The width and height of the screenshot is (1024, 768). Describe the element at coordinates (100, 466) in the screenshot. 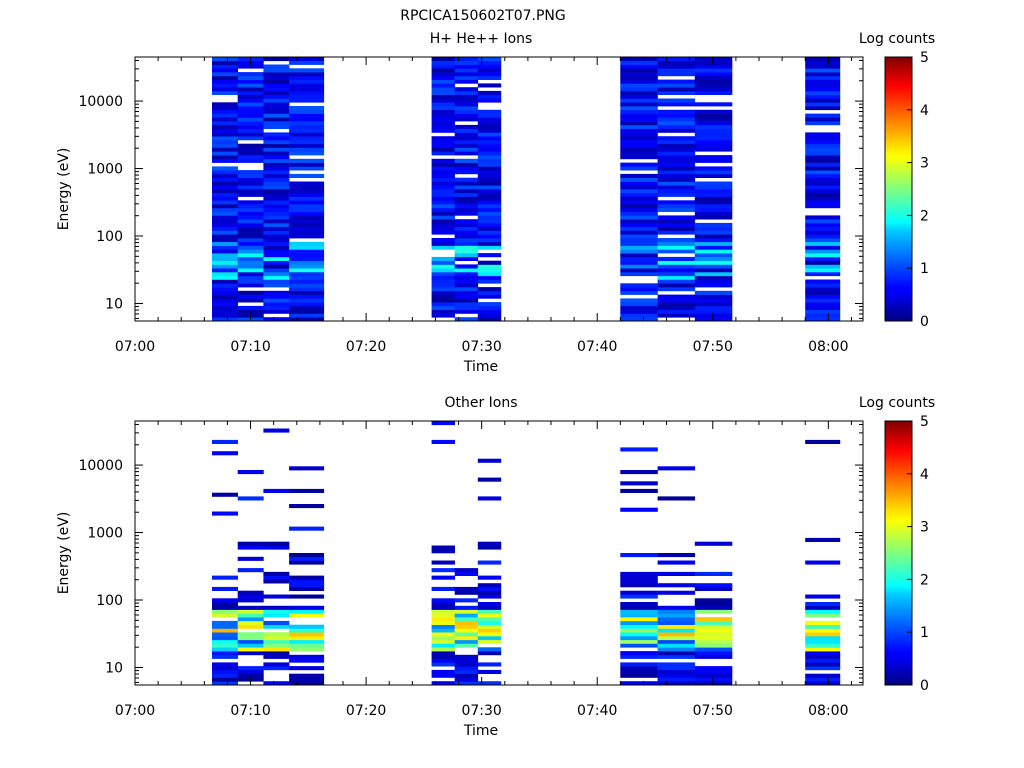

I see `y-tick-label: 10000` at that location.